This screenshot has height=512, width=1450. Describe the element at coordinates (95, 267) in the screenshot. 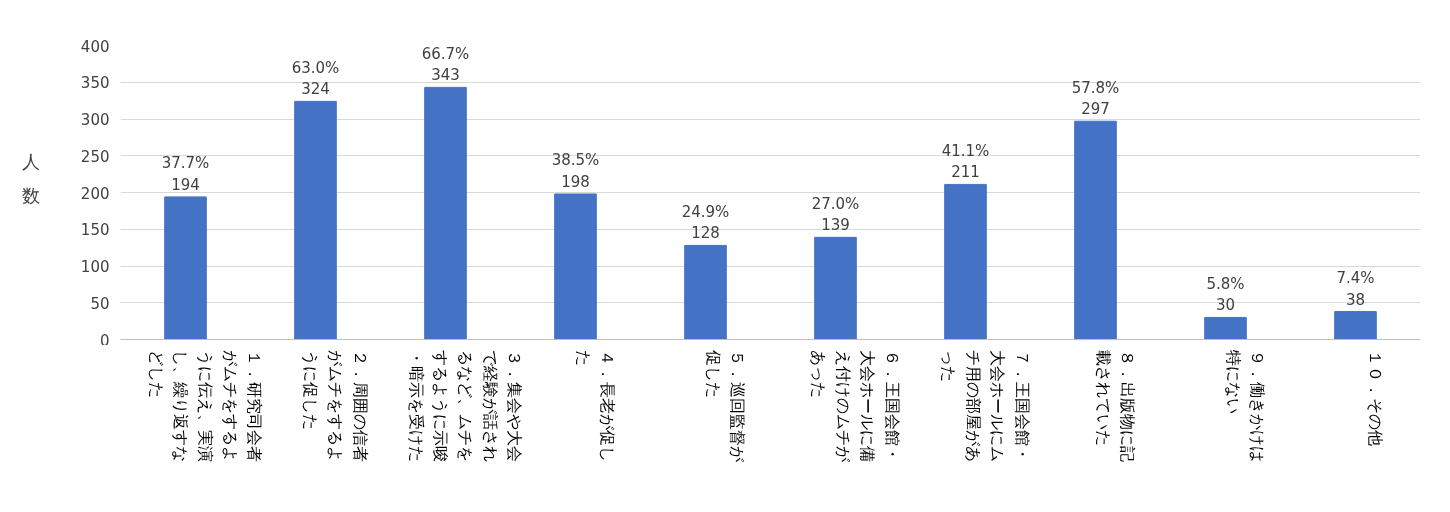

I see `y-tick-label: 100` at that location.